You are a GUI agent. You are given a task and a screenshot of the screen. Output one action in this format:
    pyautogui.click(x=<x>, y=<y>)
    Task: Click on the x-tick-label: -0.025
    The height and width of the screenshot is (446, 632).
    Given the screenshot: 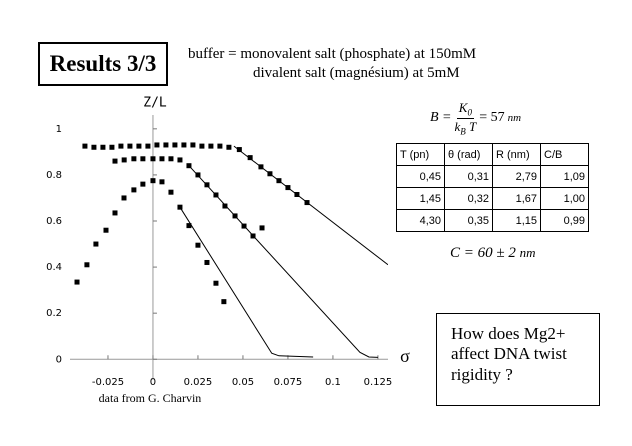 What is the action you would take?
    pyautogui.click(x=108, y=382)
    